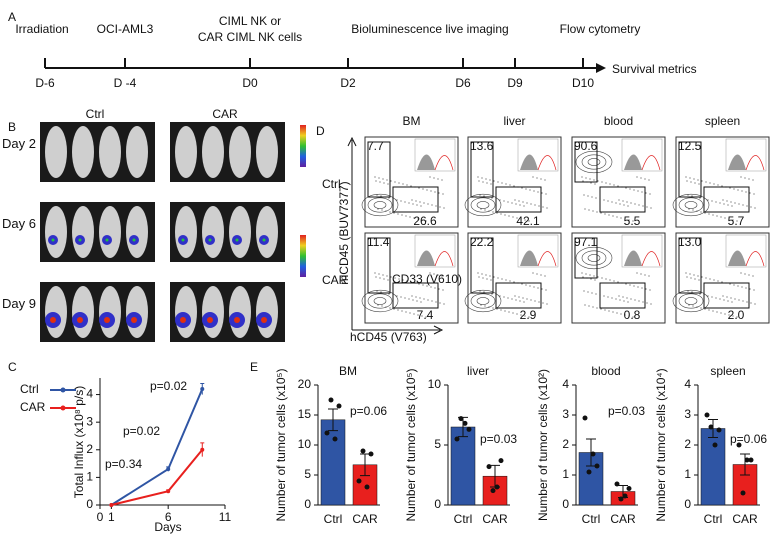 This screenshot has height=543, width=780. I want to click on timeline-day: D2, so click(348, 83).